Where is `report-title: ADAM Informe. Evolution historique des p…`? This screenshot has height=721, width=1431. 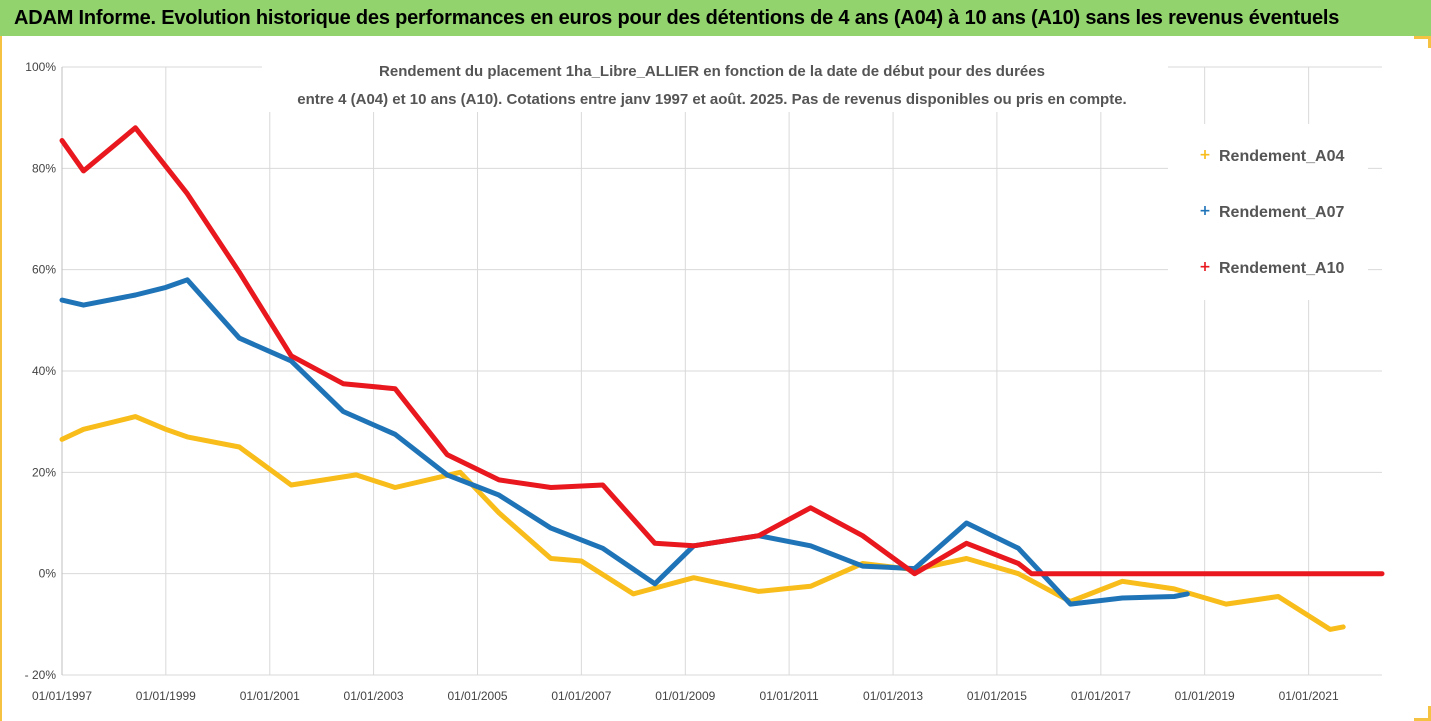
report-title: ADAM Informe. Evolution historique des p… is located at coordinates (677, 17).